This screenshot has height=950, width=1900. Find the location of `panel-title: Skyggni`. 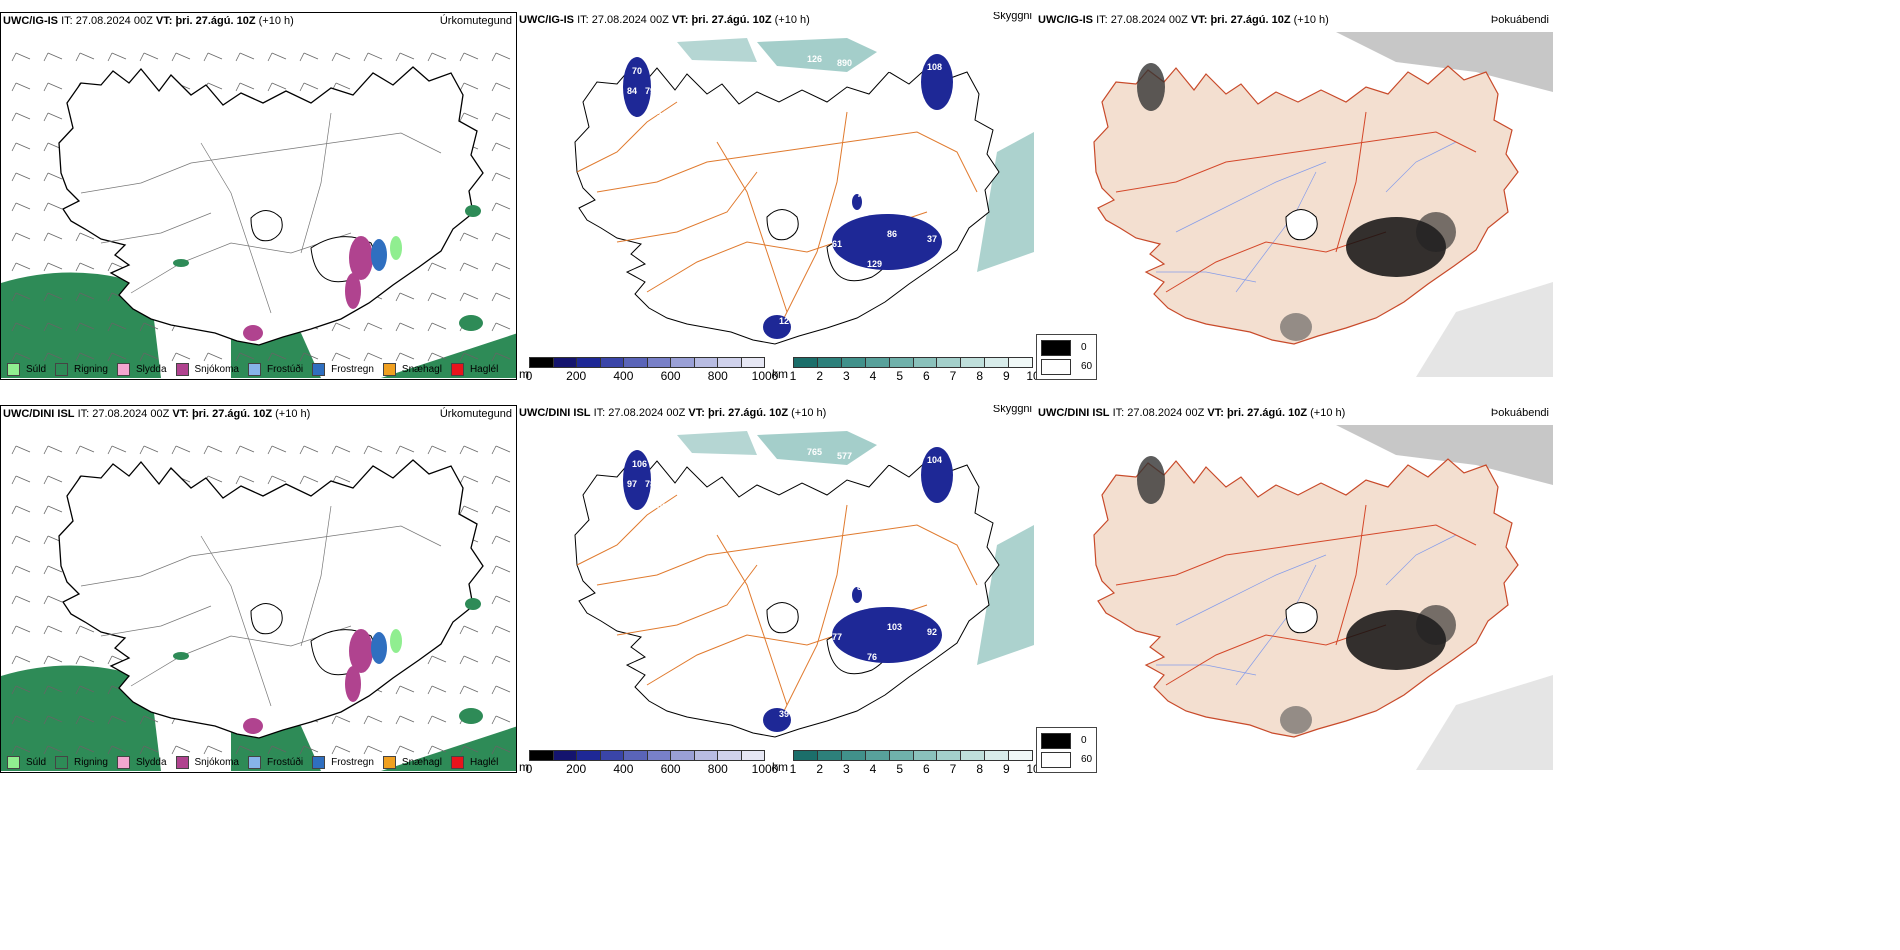

panel-title: Skyggni is located at coordinates (1012, 410).